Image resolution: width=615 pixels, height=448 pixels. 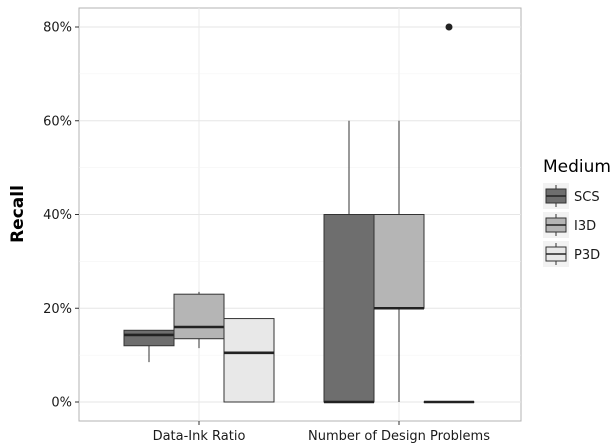 I want to click on y-axis: 0% 20% 40% 60% 80%, so click(x=61, y=216).